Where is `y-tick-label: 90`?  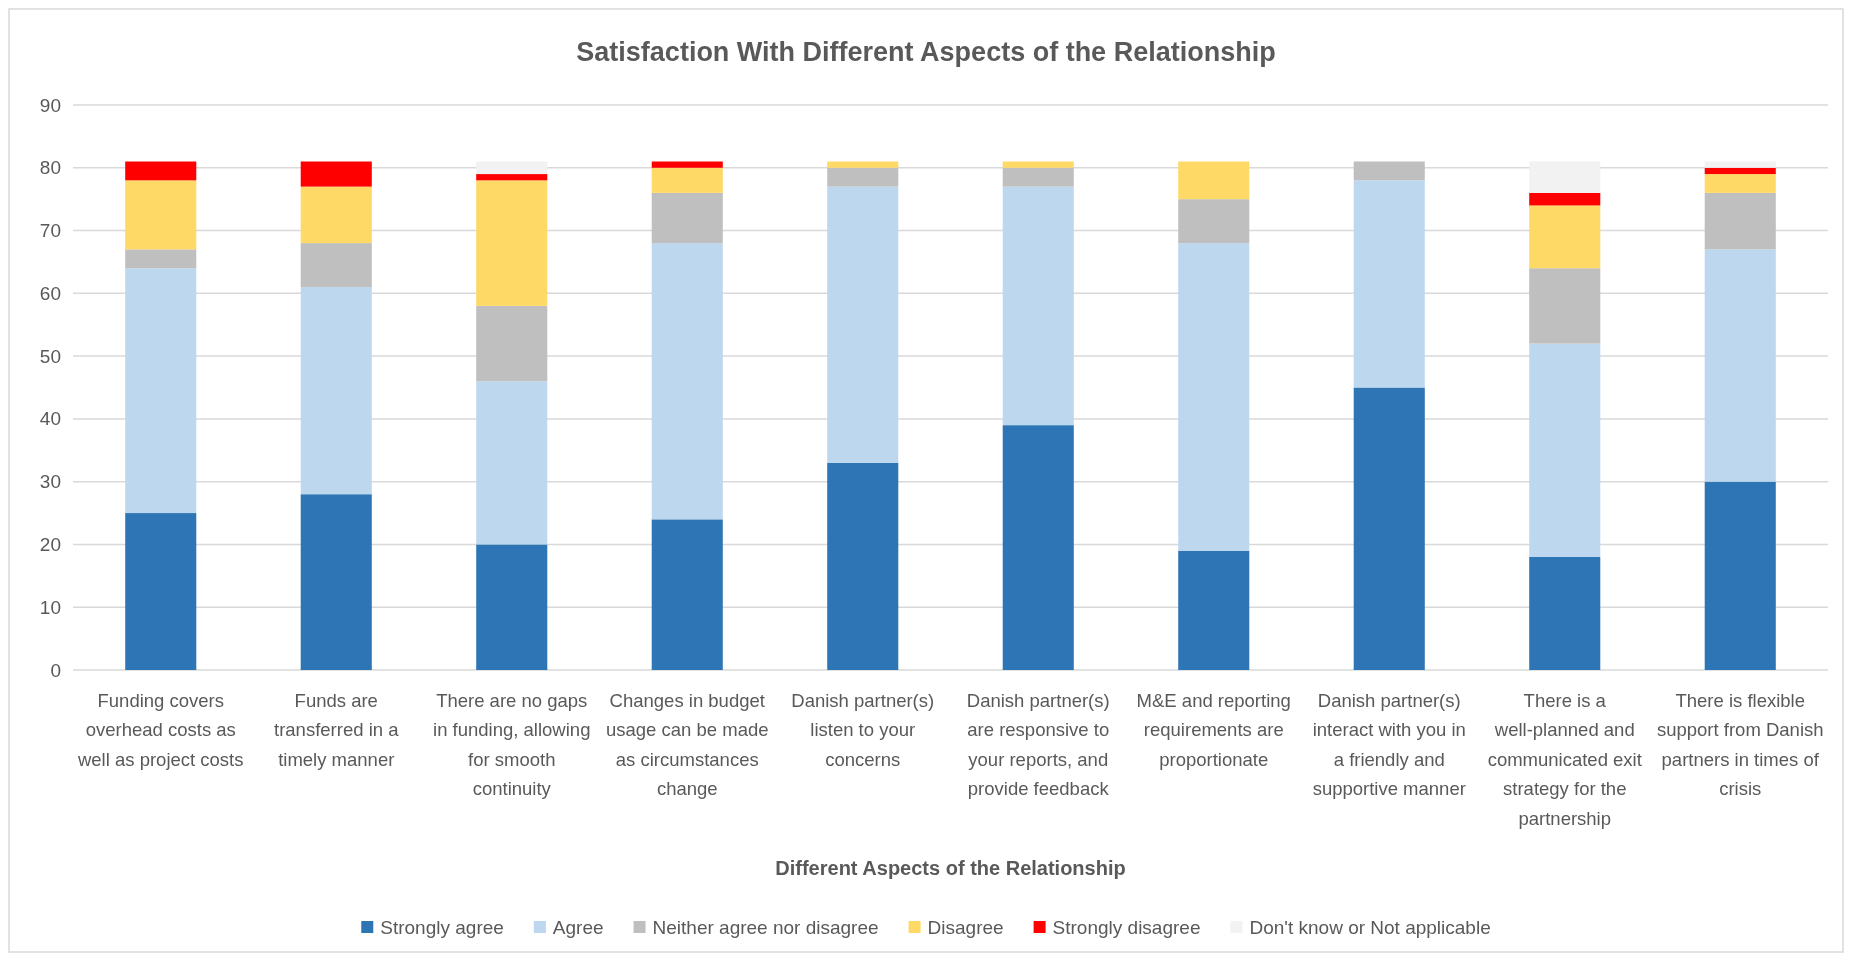
y-tick-label: 90 is located at coordinates (50, 105).